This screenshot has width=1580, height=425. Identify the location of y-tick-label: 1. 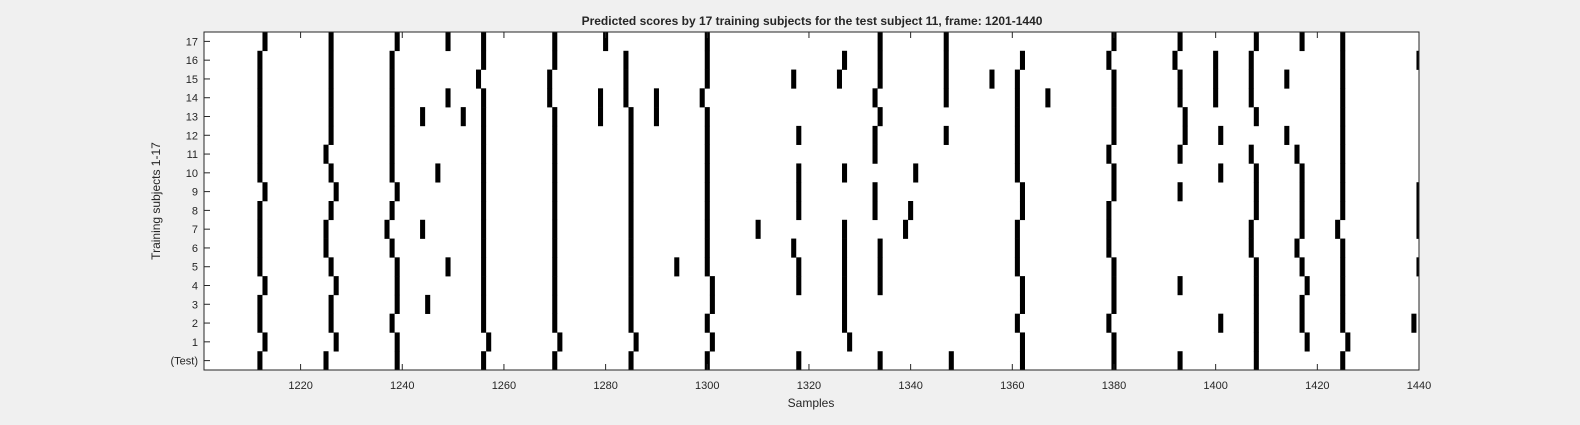
(195, 343).